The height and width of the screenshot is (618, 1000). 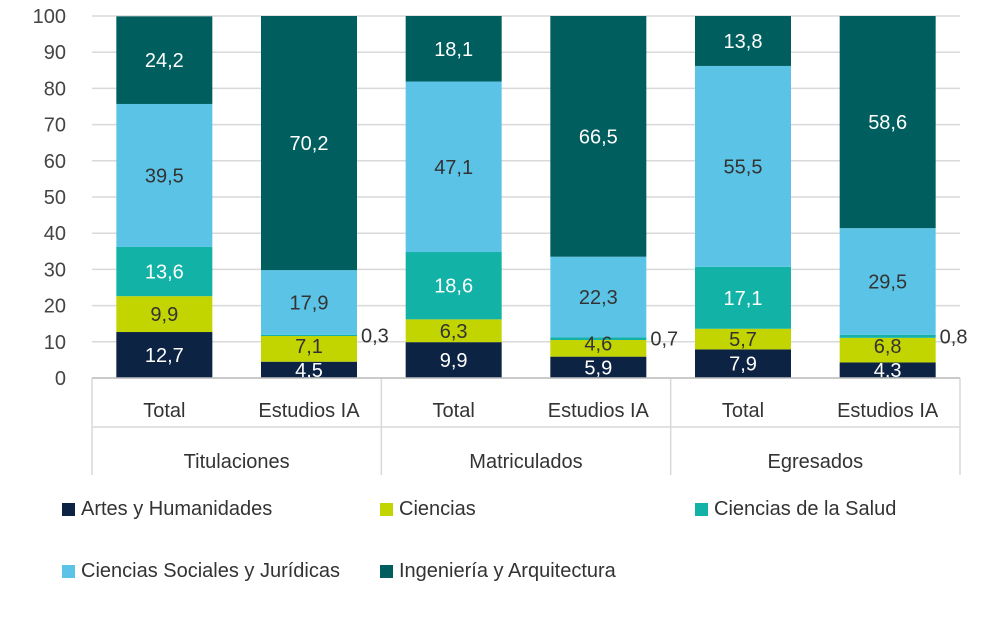 I want to click on legend-item-sociales: Ciencias Sociales y Jurídicas, so click(x=201, y=571).